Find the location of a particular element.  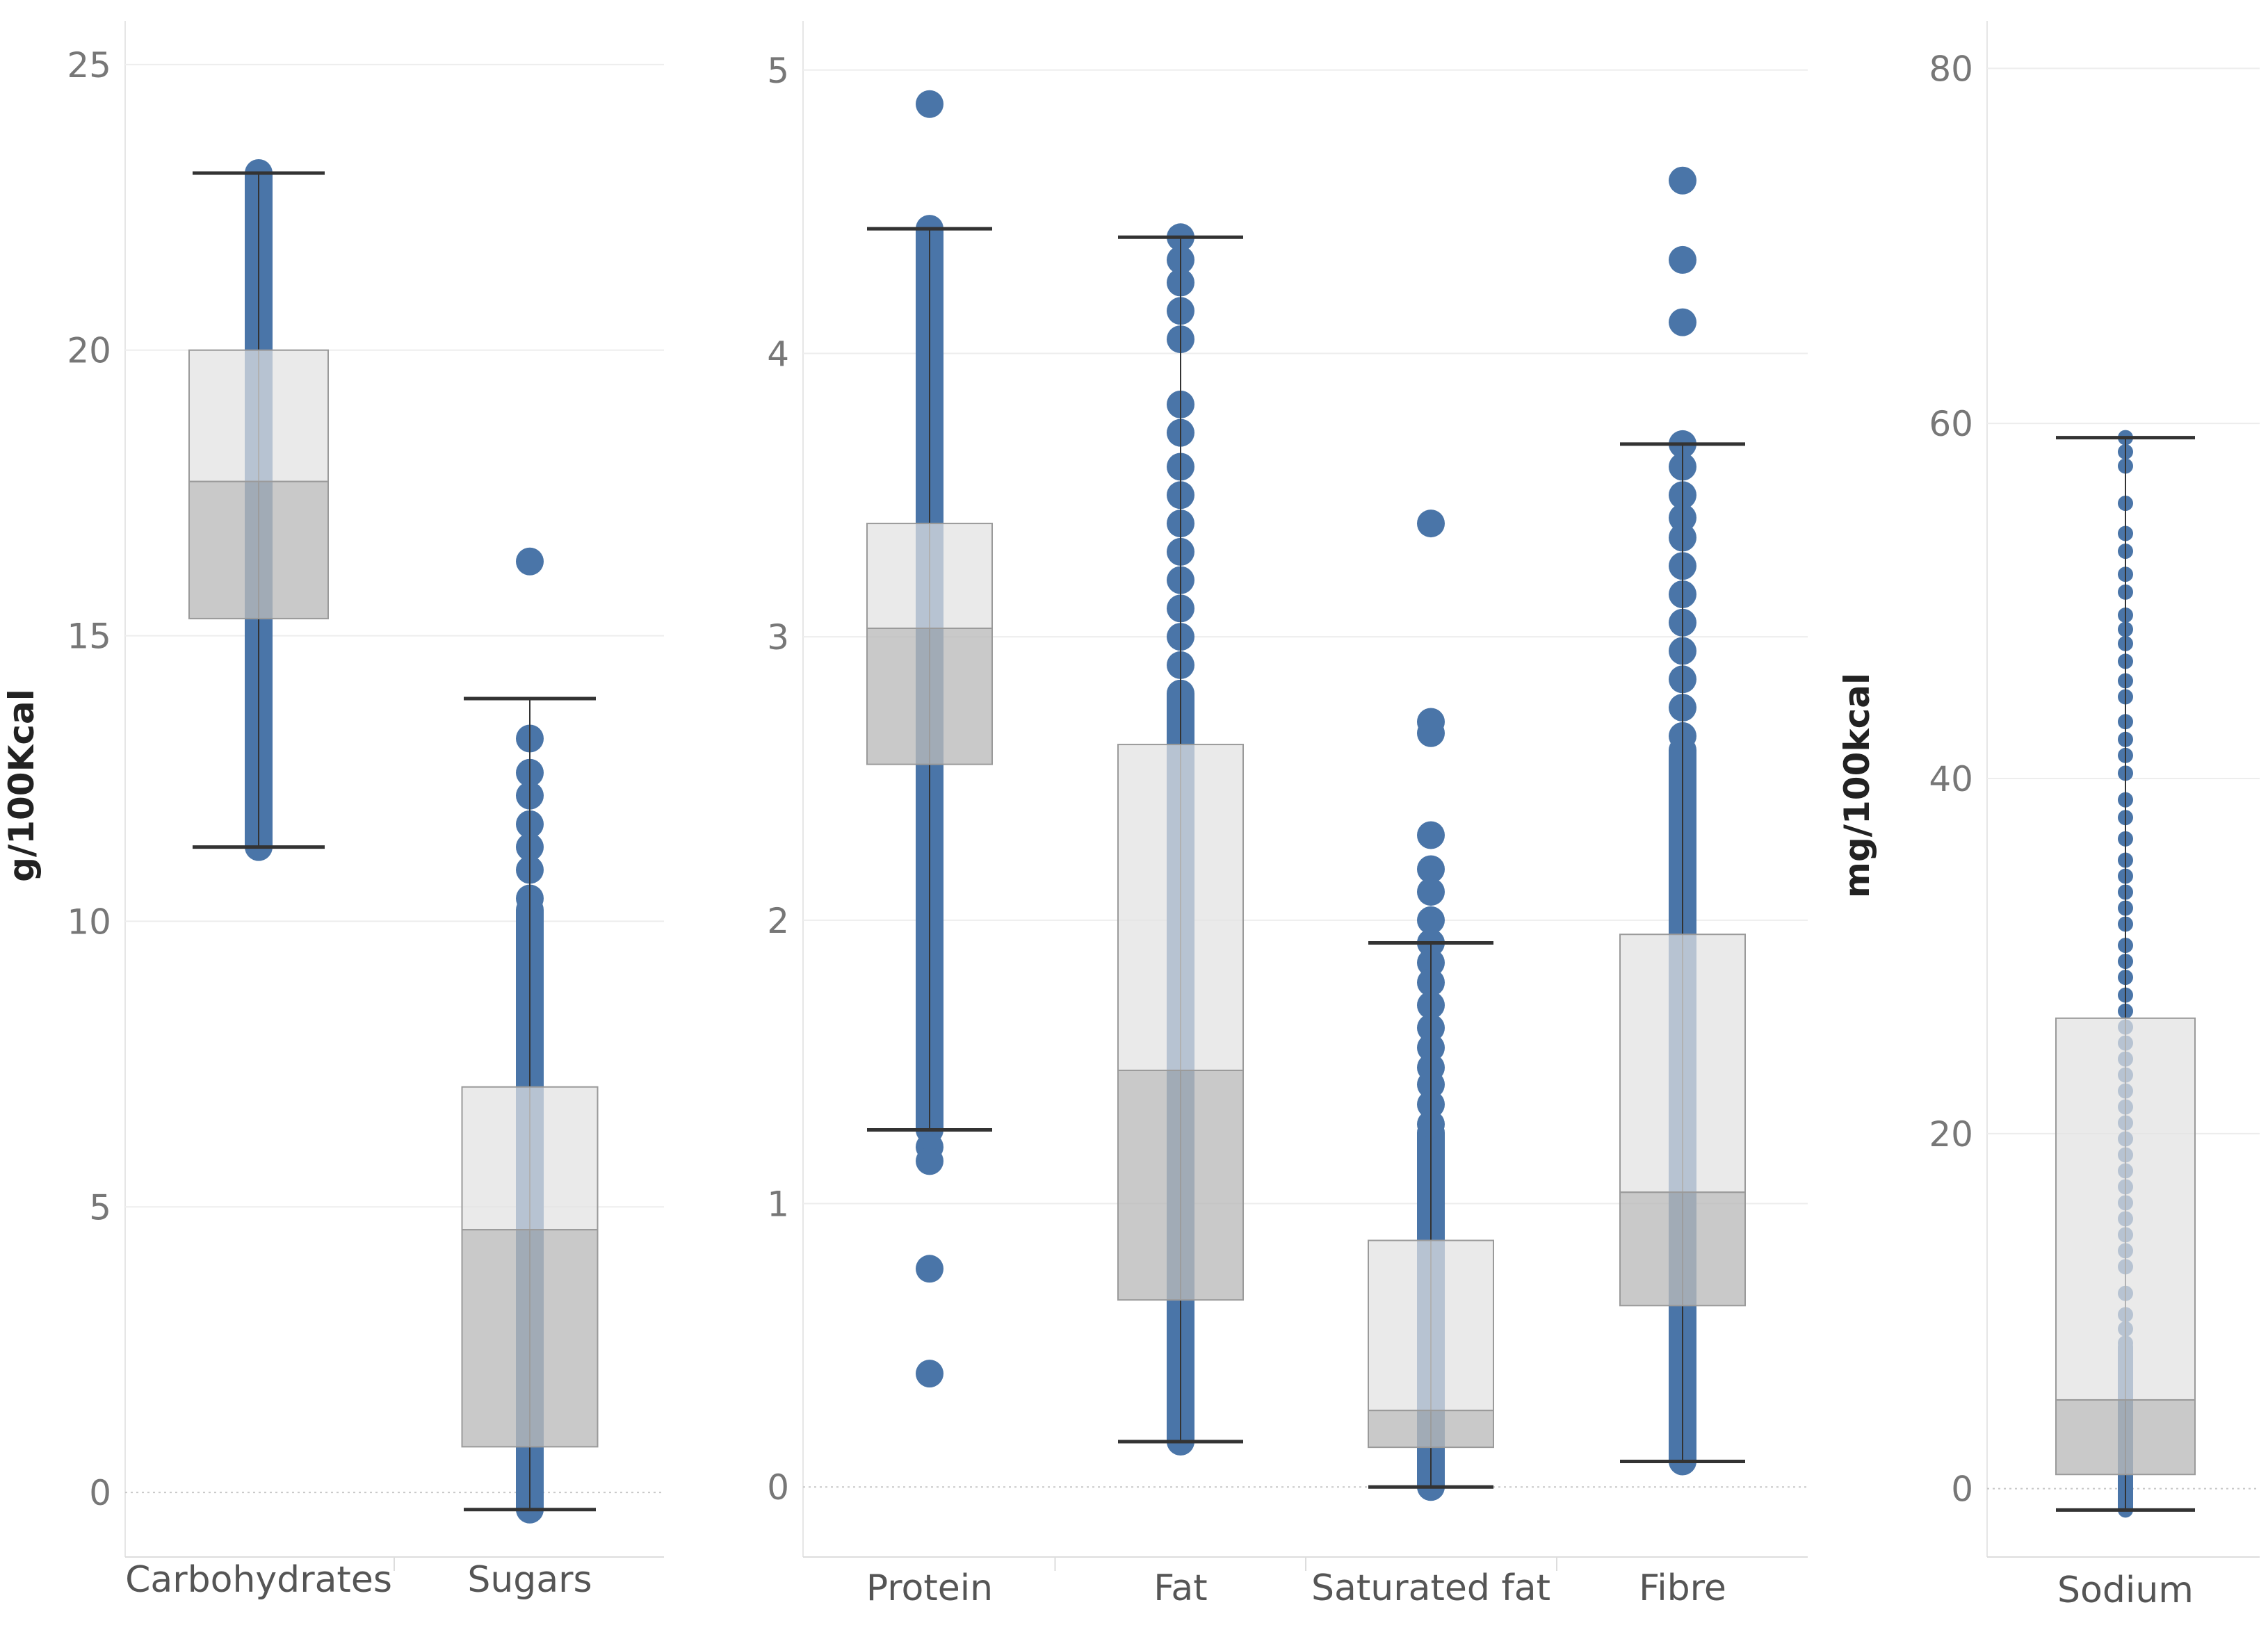

data-point is located at coordinates (929, 1161).